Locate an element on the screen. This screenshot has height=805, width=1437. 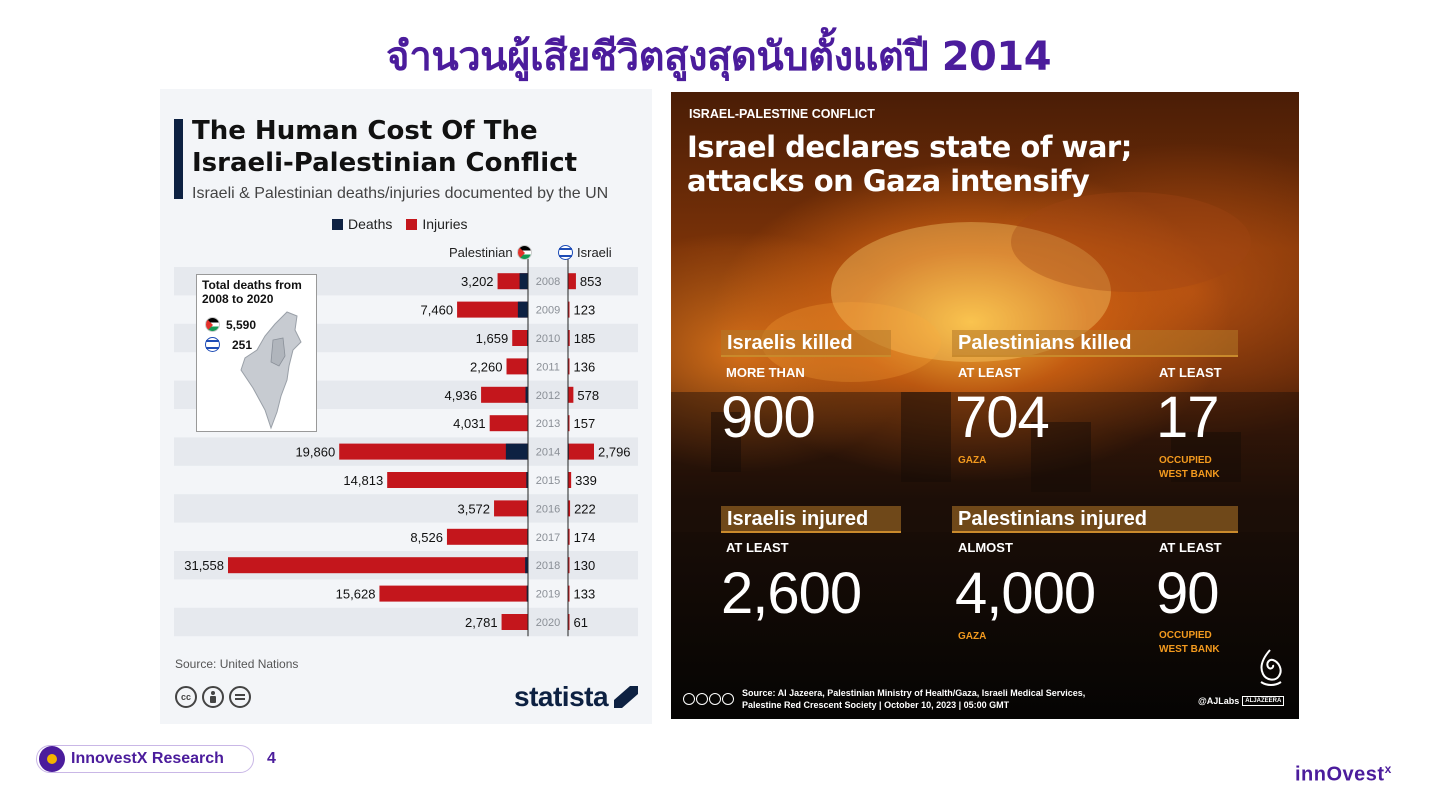
aj-handle-text: @AJLabs is located at coordinates (1219, 701).